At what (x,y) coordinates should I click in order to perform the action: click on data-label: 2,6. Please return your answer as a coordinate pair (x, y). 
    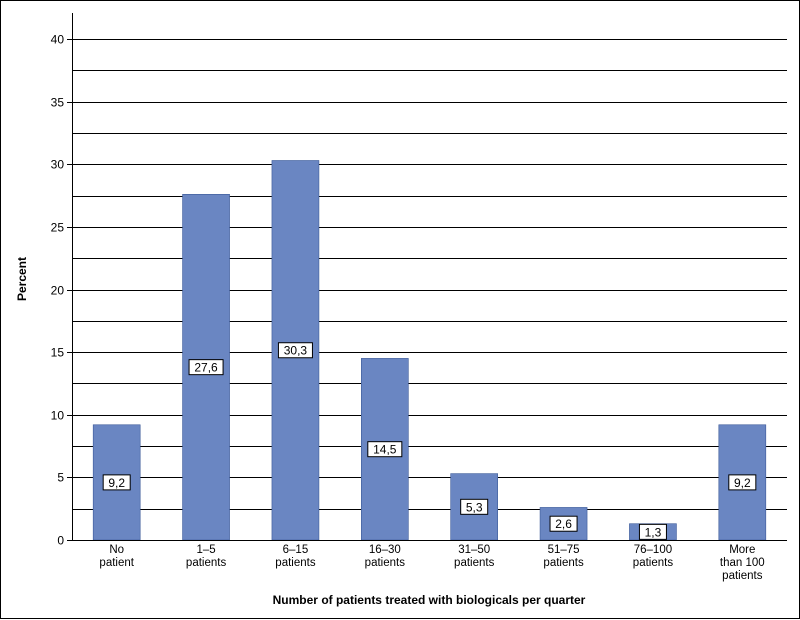
    Looking at the image, I should click on (563, 523).